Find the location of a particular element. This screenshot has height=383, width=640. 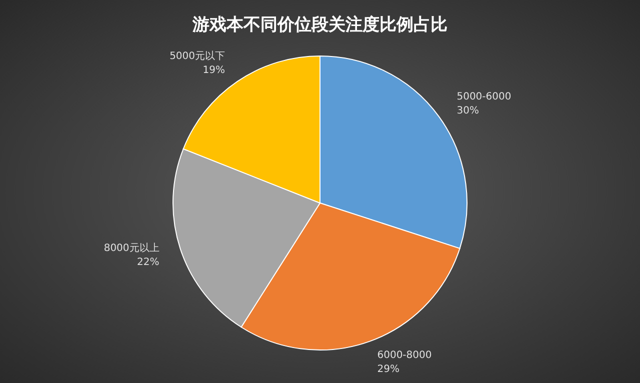

slice-label: 5000-6000 is located at coordinates (484, 97).